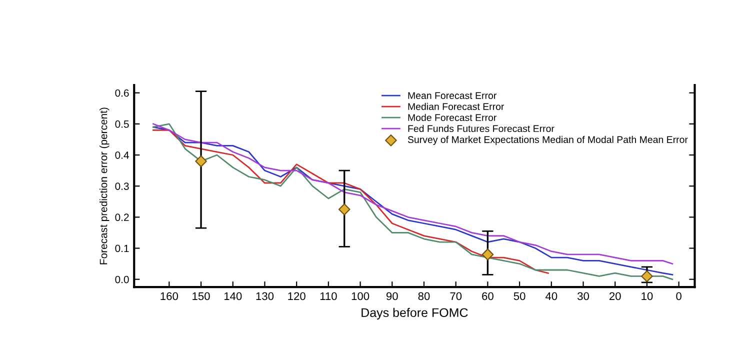 Image resolution: width=729 pixels, height=343 pixels. What do you see at coordinates (122, 280) in the screenshot?
I see `y-tick-label: 0.0` at bounding box center [122, 280].